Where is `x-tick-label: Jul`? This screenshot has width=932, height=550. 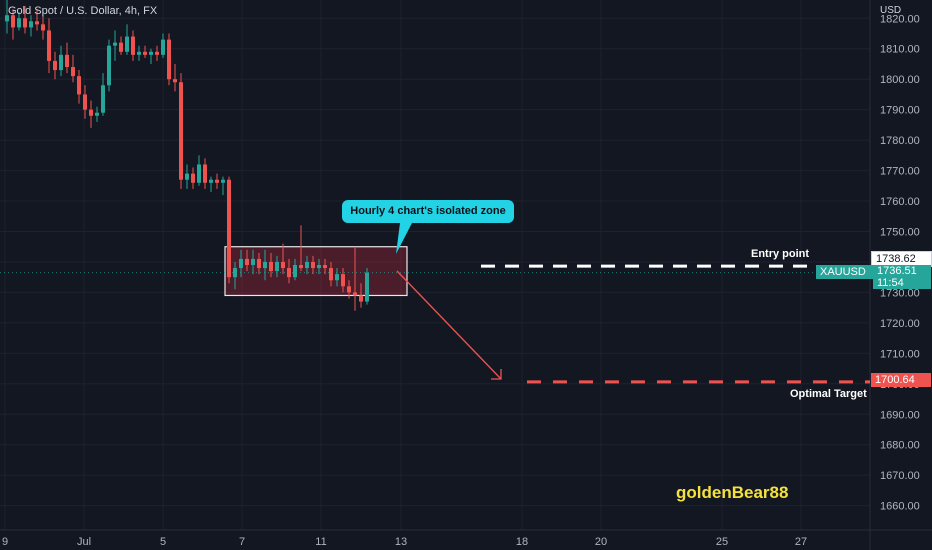 x-tick-label: Jul is located at coordinates (84, 542).